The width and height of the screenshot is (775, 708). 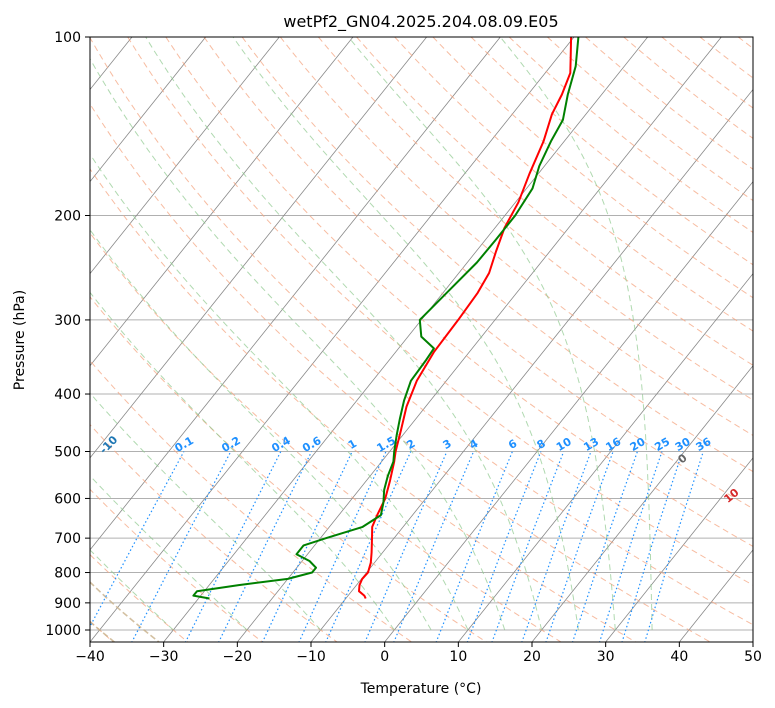 I want to click on x-axis-label: Temperature (°C), so click(x=421, y=689).